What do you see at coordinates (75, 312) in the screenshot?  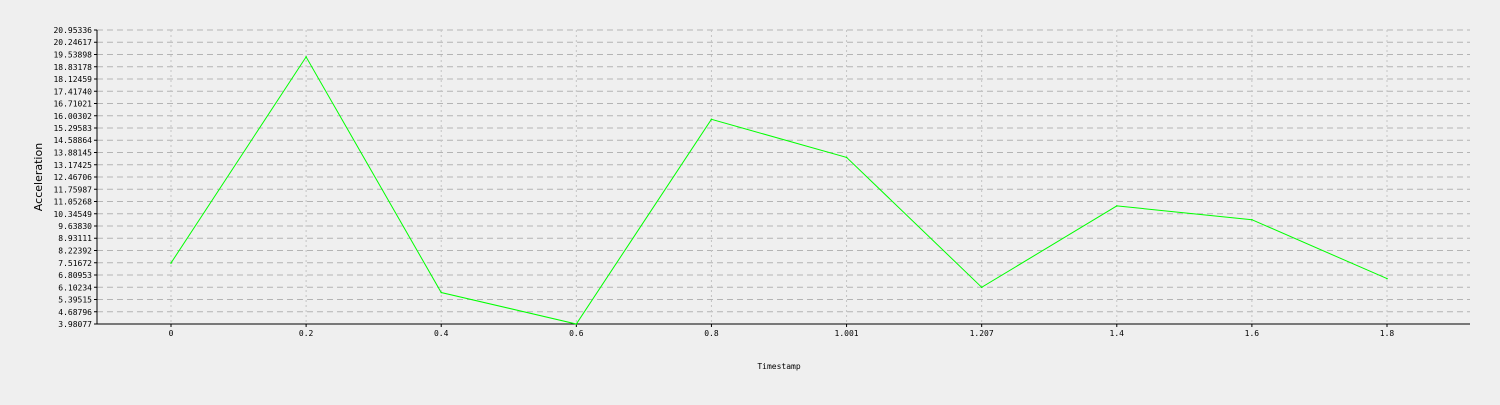 I see `y-tick-label: 4.68796` at bounding box center [75, 312].